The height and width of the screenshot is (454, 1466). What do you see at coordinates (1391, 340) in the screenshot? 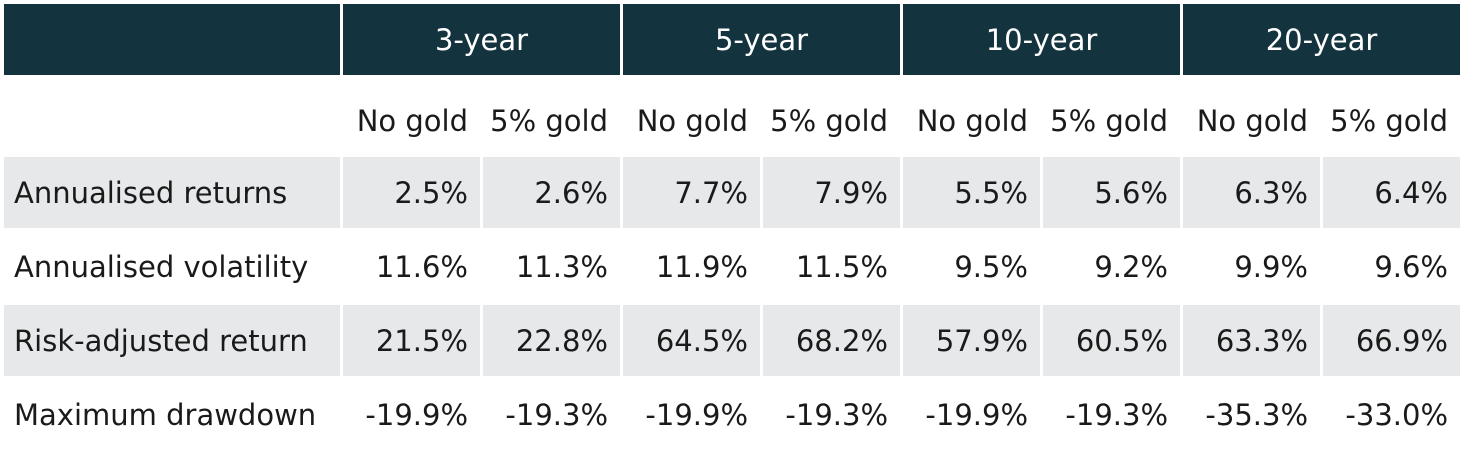
I see `value-cell: 66.9%` at bounding box center [1391, 340].